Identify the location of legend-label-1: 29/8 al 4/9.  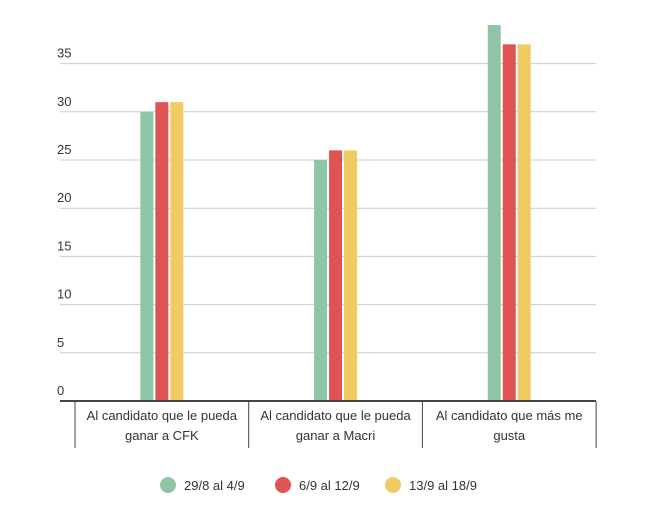
(214, 485).